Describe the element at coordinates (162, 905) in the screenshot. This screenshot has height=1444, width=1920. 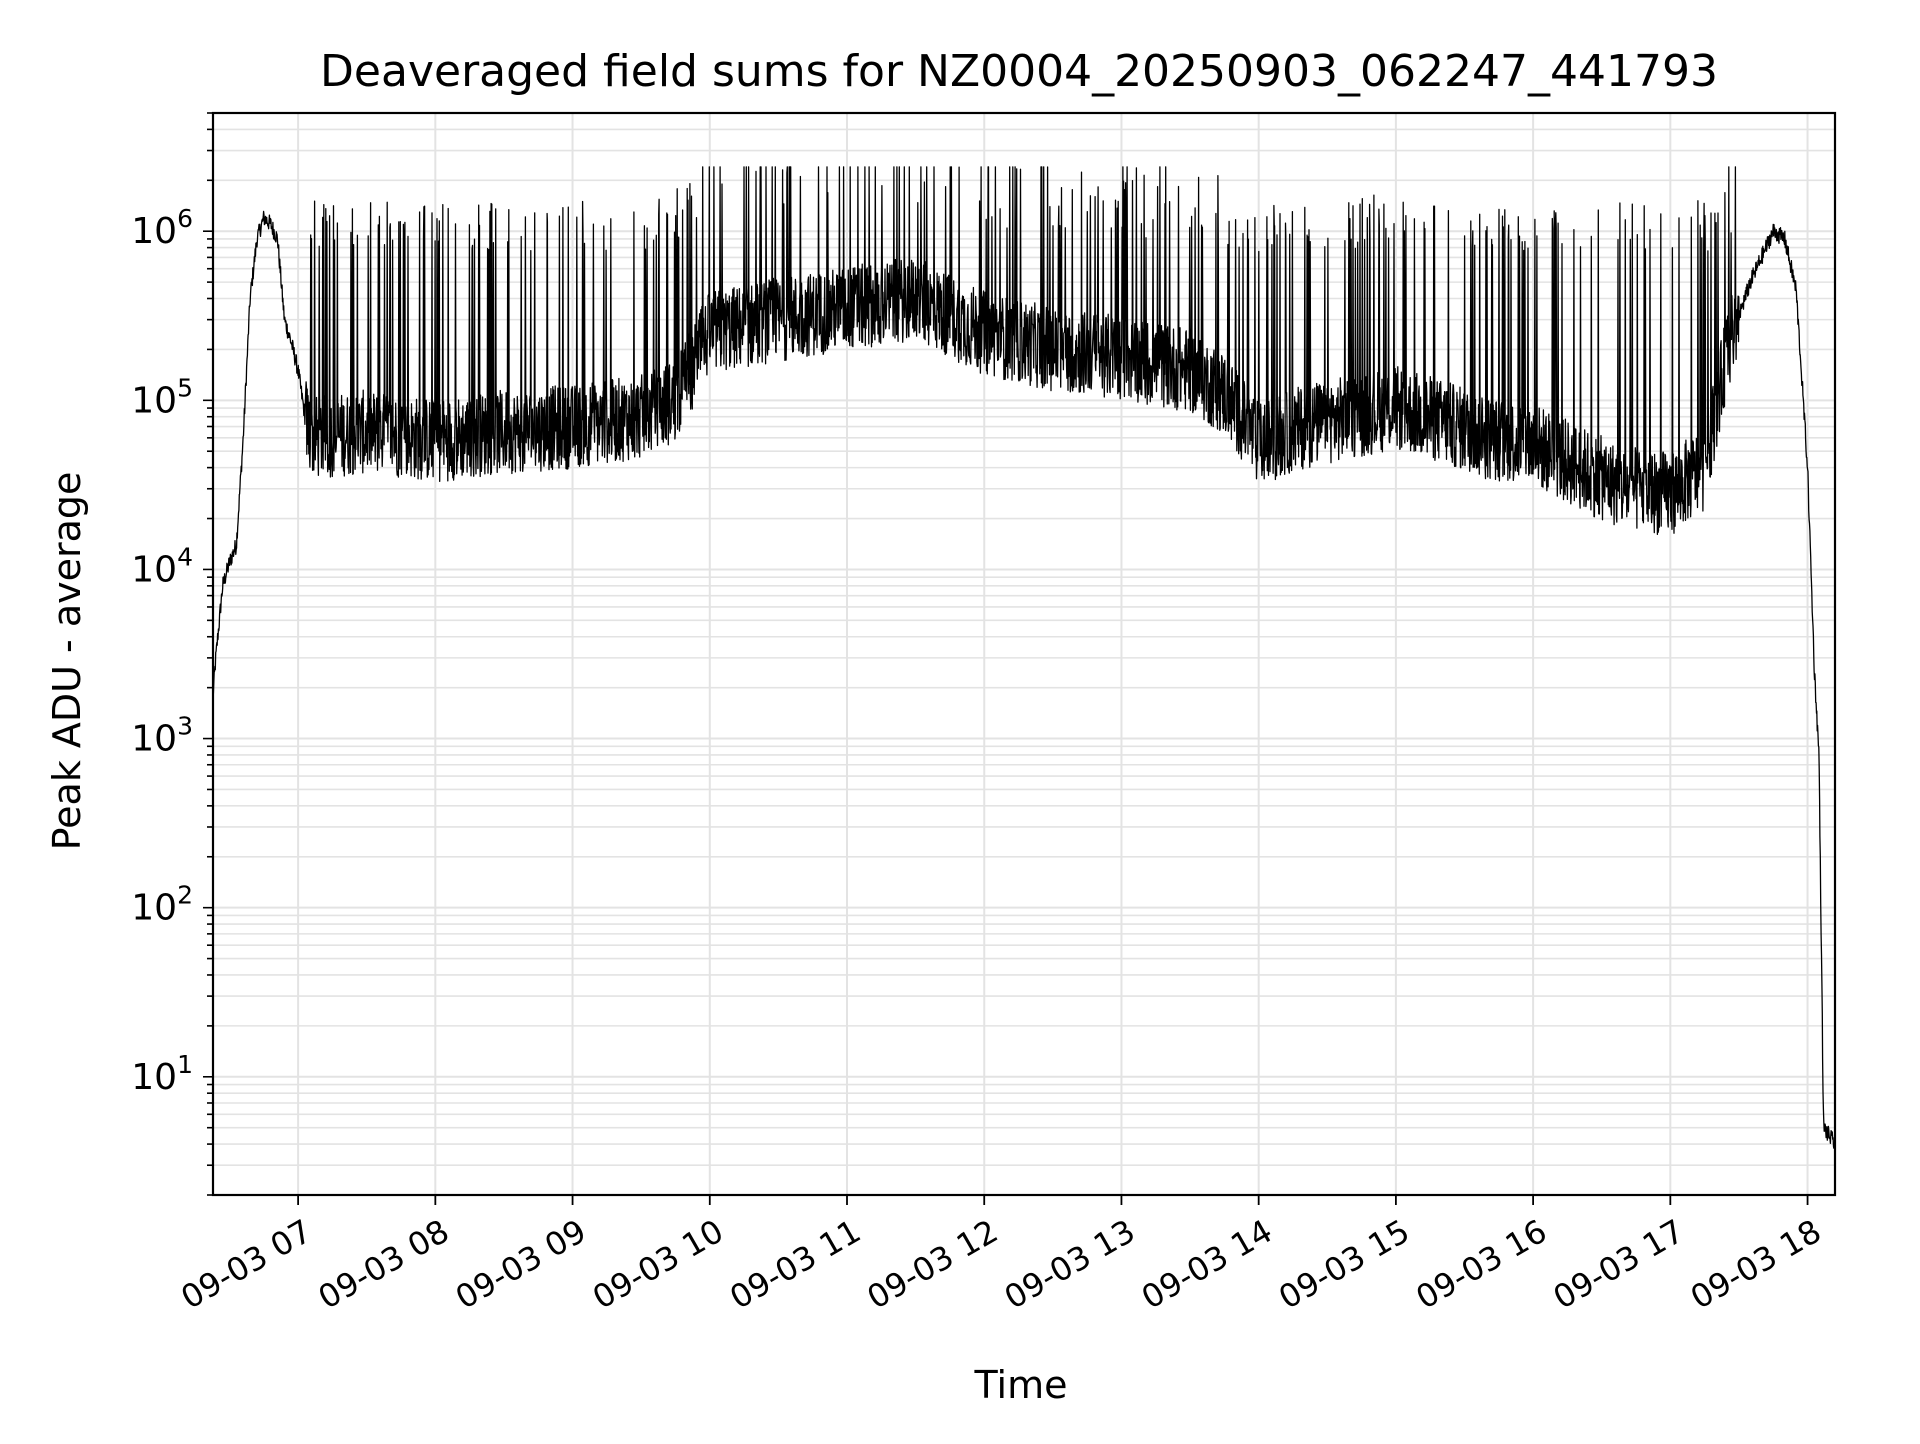
I see `y-tick-label: 10²` at that location.